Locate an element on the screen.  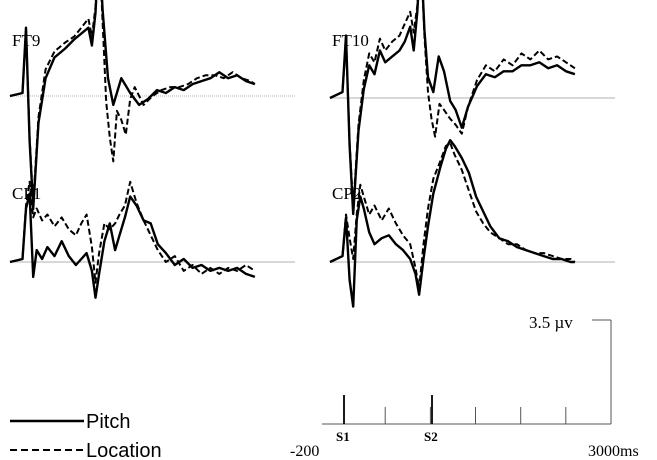
panel-label: FT9 is located at coordinates (26, 40).